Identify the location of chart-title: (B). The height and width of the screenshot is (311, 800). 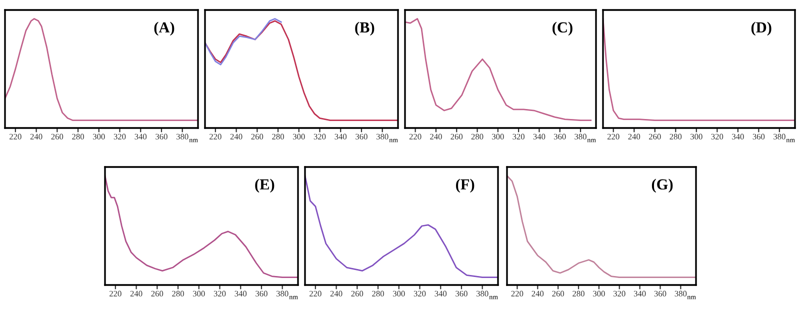
(364, 29).